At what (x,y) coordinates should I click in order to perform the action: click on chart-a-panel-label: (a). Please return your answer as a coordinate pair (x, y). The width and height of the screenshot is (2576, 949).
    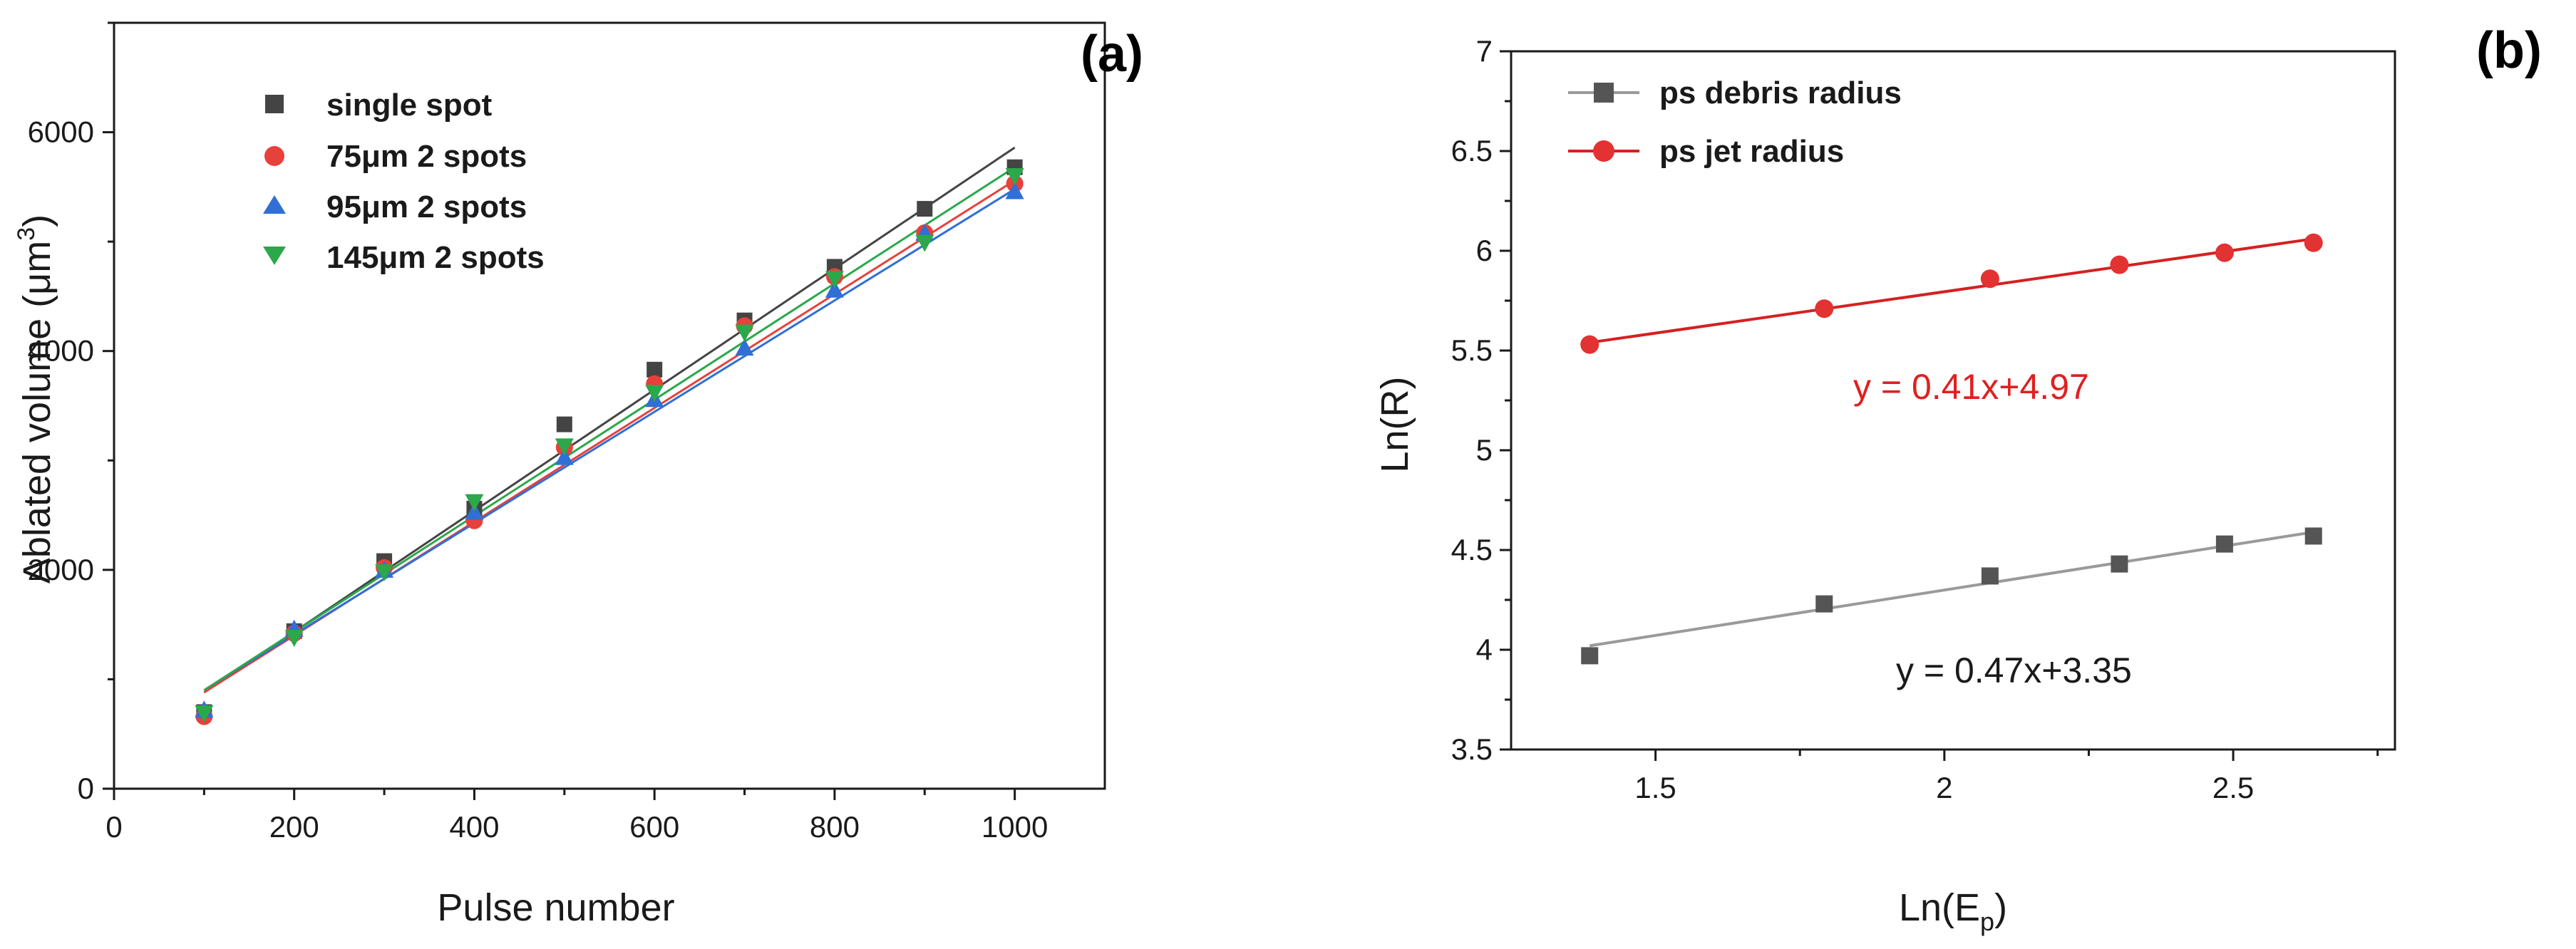
    Looking at the image, I should click on (1112, 54).